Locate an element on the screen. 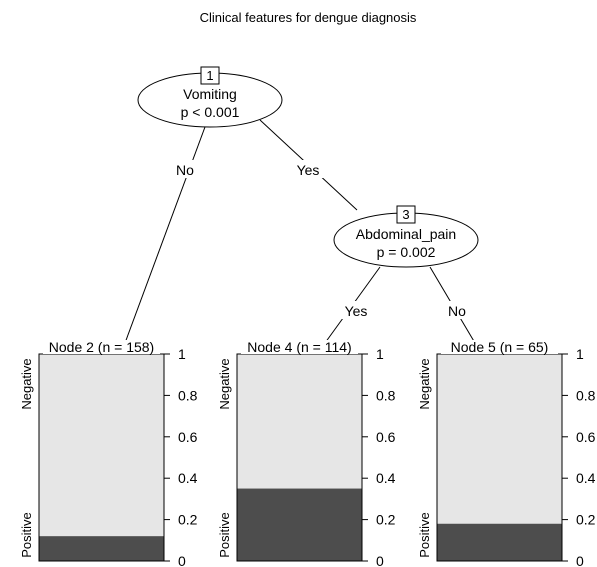 This screenshot has height=567, width=597. node-3-variable: Abdominal_pain is located at coordinates (406, 234).